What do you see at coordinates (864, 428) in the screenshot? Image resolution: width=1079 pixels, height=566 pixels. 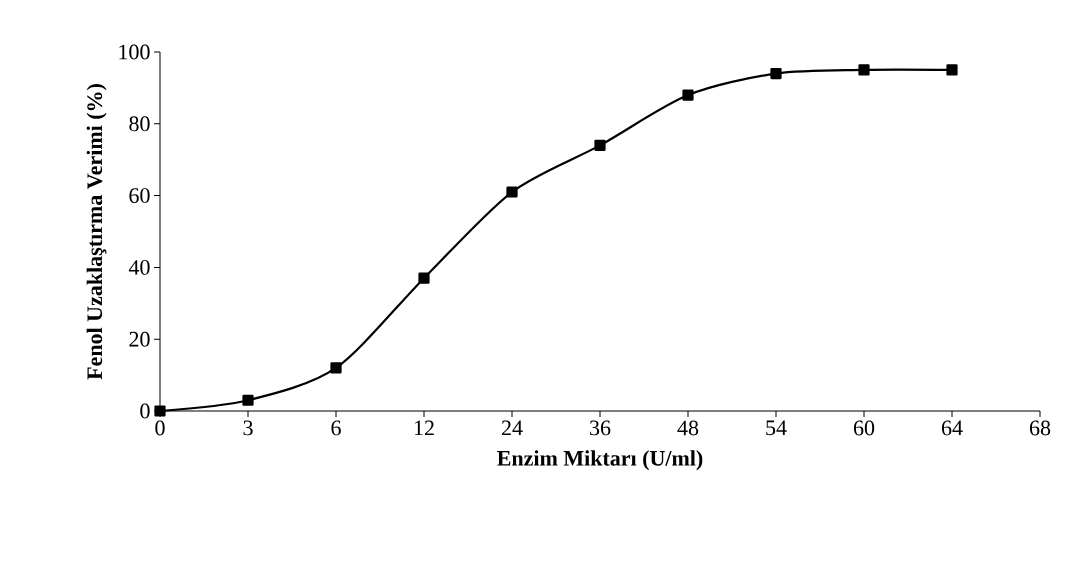 I see `x-tick-label: 60` at bounding box center [864, 428].